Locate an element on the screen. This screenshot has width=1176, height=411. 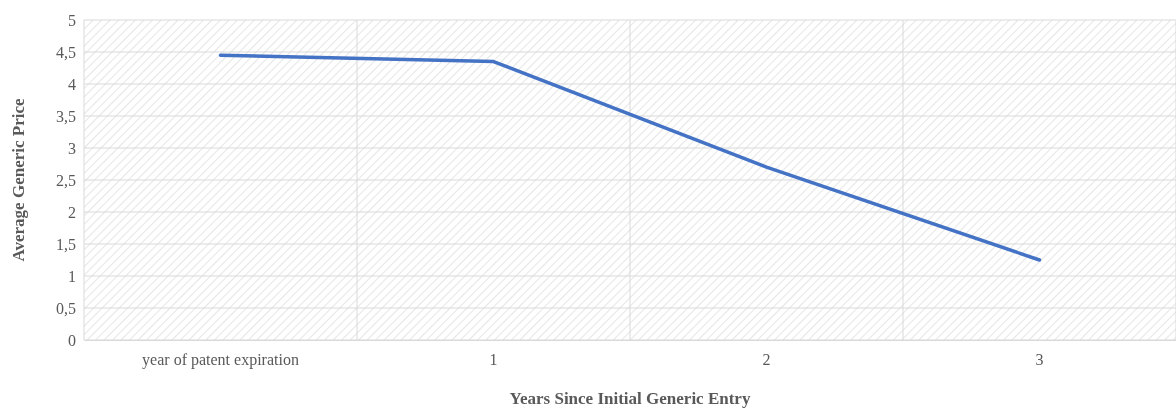
y-tick-label: 4 is located at coordinates (72, 84).